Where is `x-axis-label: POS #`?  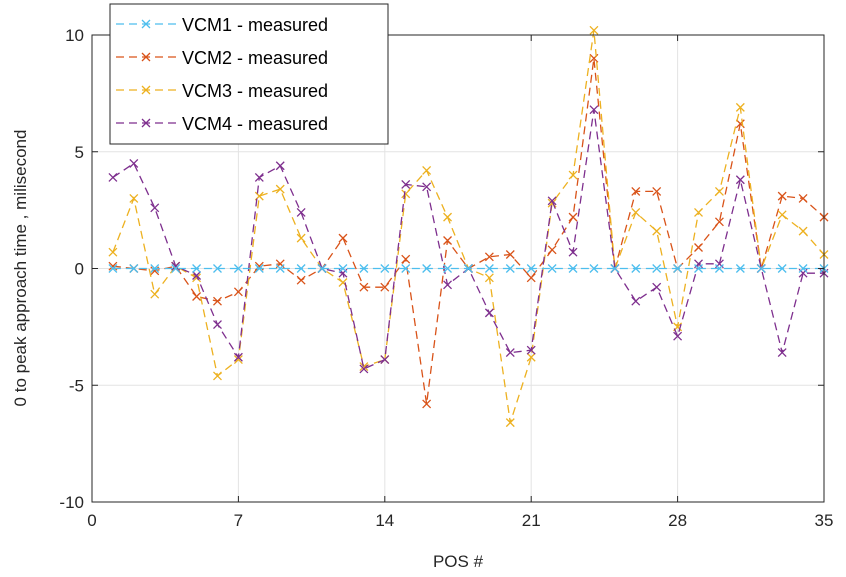
x-axis-label: POS # is located at coordinates (458, 561).